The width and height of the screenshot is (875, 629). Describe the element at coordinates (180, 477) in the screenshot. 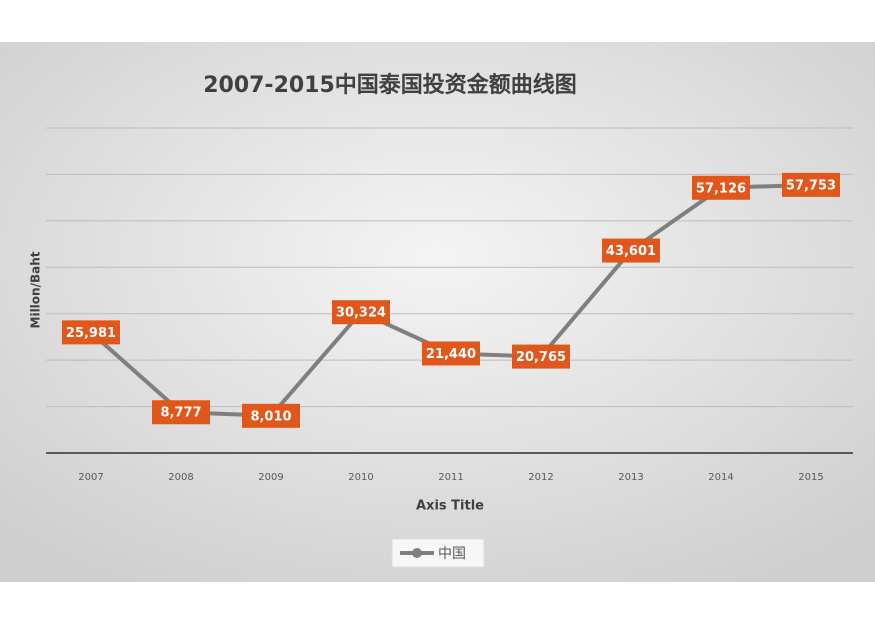

I see `x-tick-label: 2008` at that location.